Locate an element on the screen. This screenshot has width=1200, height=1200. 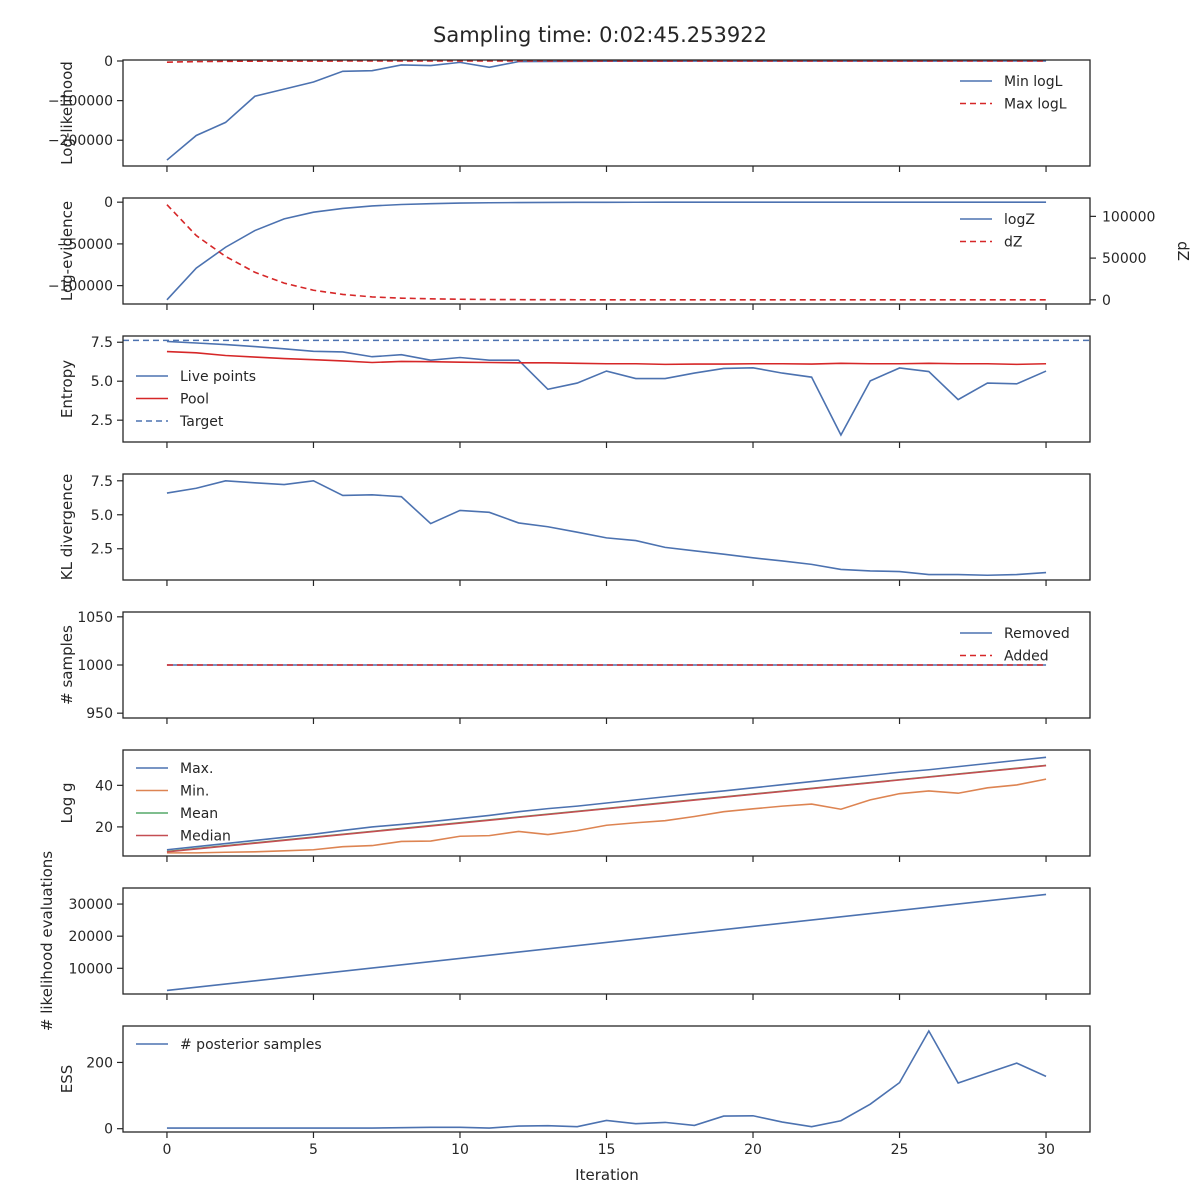
y-right-tick-label: 0 is located at coordinates (1106, 301).